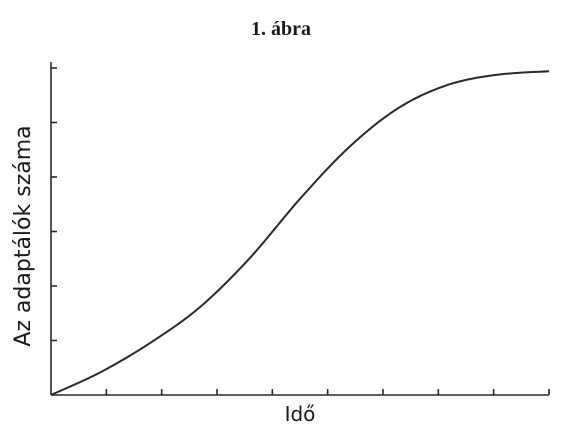 This screenshot has width=562, height=429. Describe the element at coordinates (300, 414) in the screenshot. I see `x-axis-label: Idő` at that location.